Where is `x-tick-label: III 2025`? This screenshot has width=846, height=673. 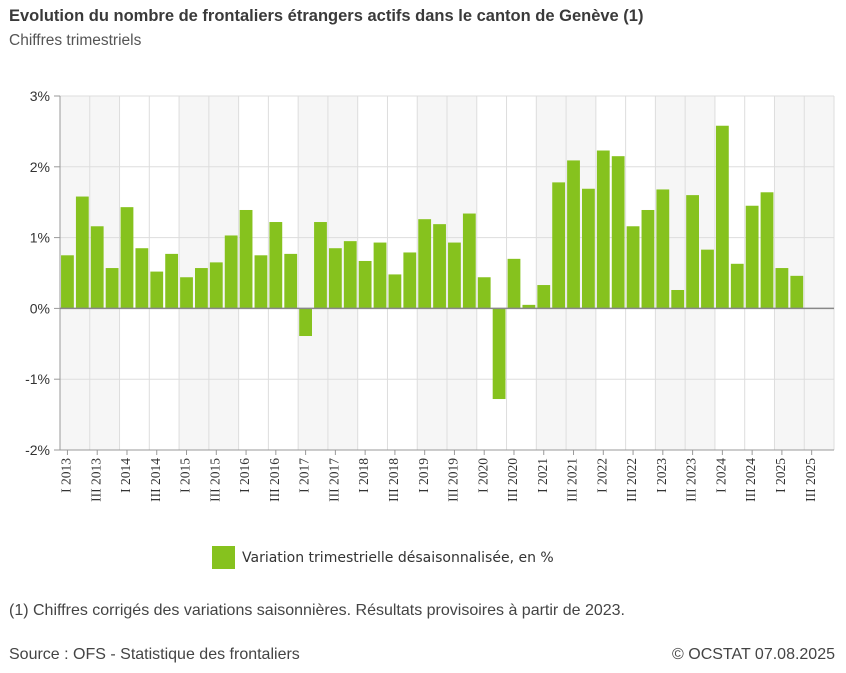 x-tick-label: III 2025 is located at coordinates (810, 480).